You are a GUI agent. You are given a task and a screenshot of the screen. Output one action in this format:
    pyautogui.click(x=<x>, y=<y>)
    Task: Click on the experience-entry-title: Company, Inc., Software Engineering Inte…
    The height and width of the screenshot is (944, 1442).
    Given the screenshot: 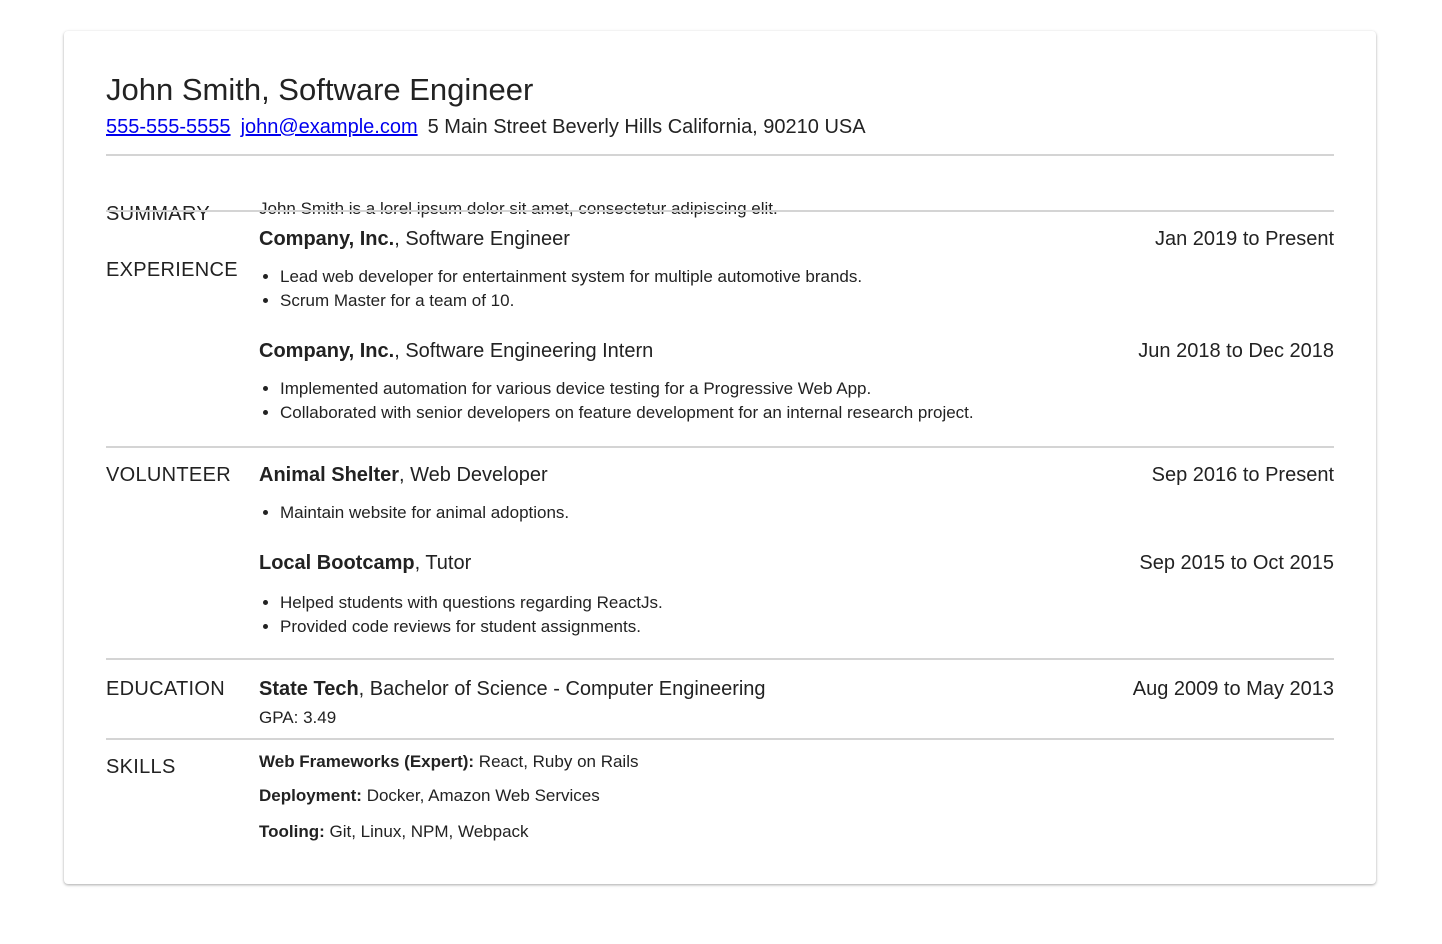 What is the action you would take?
    pyautogui.click(x=456, y=351)
    